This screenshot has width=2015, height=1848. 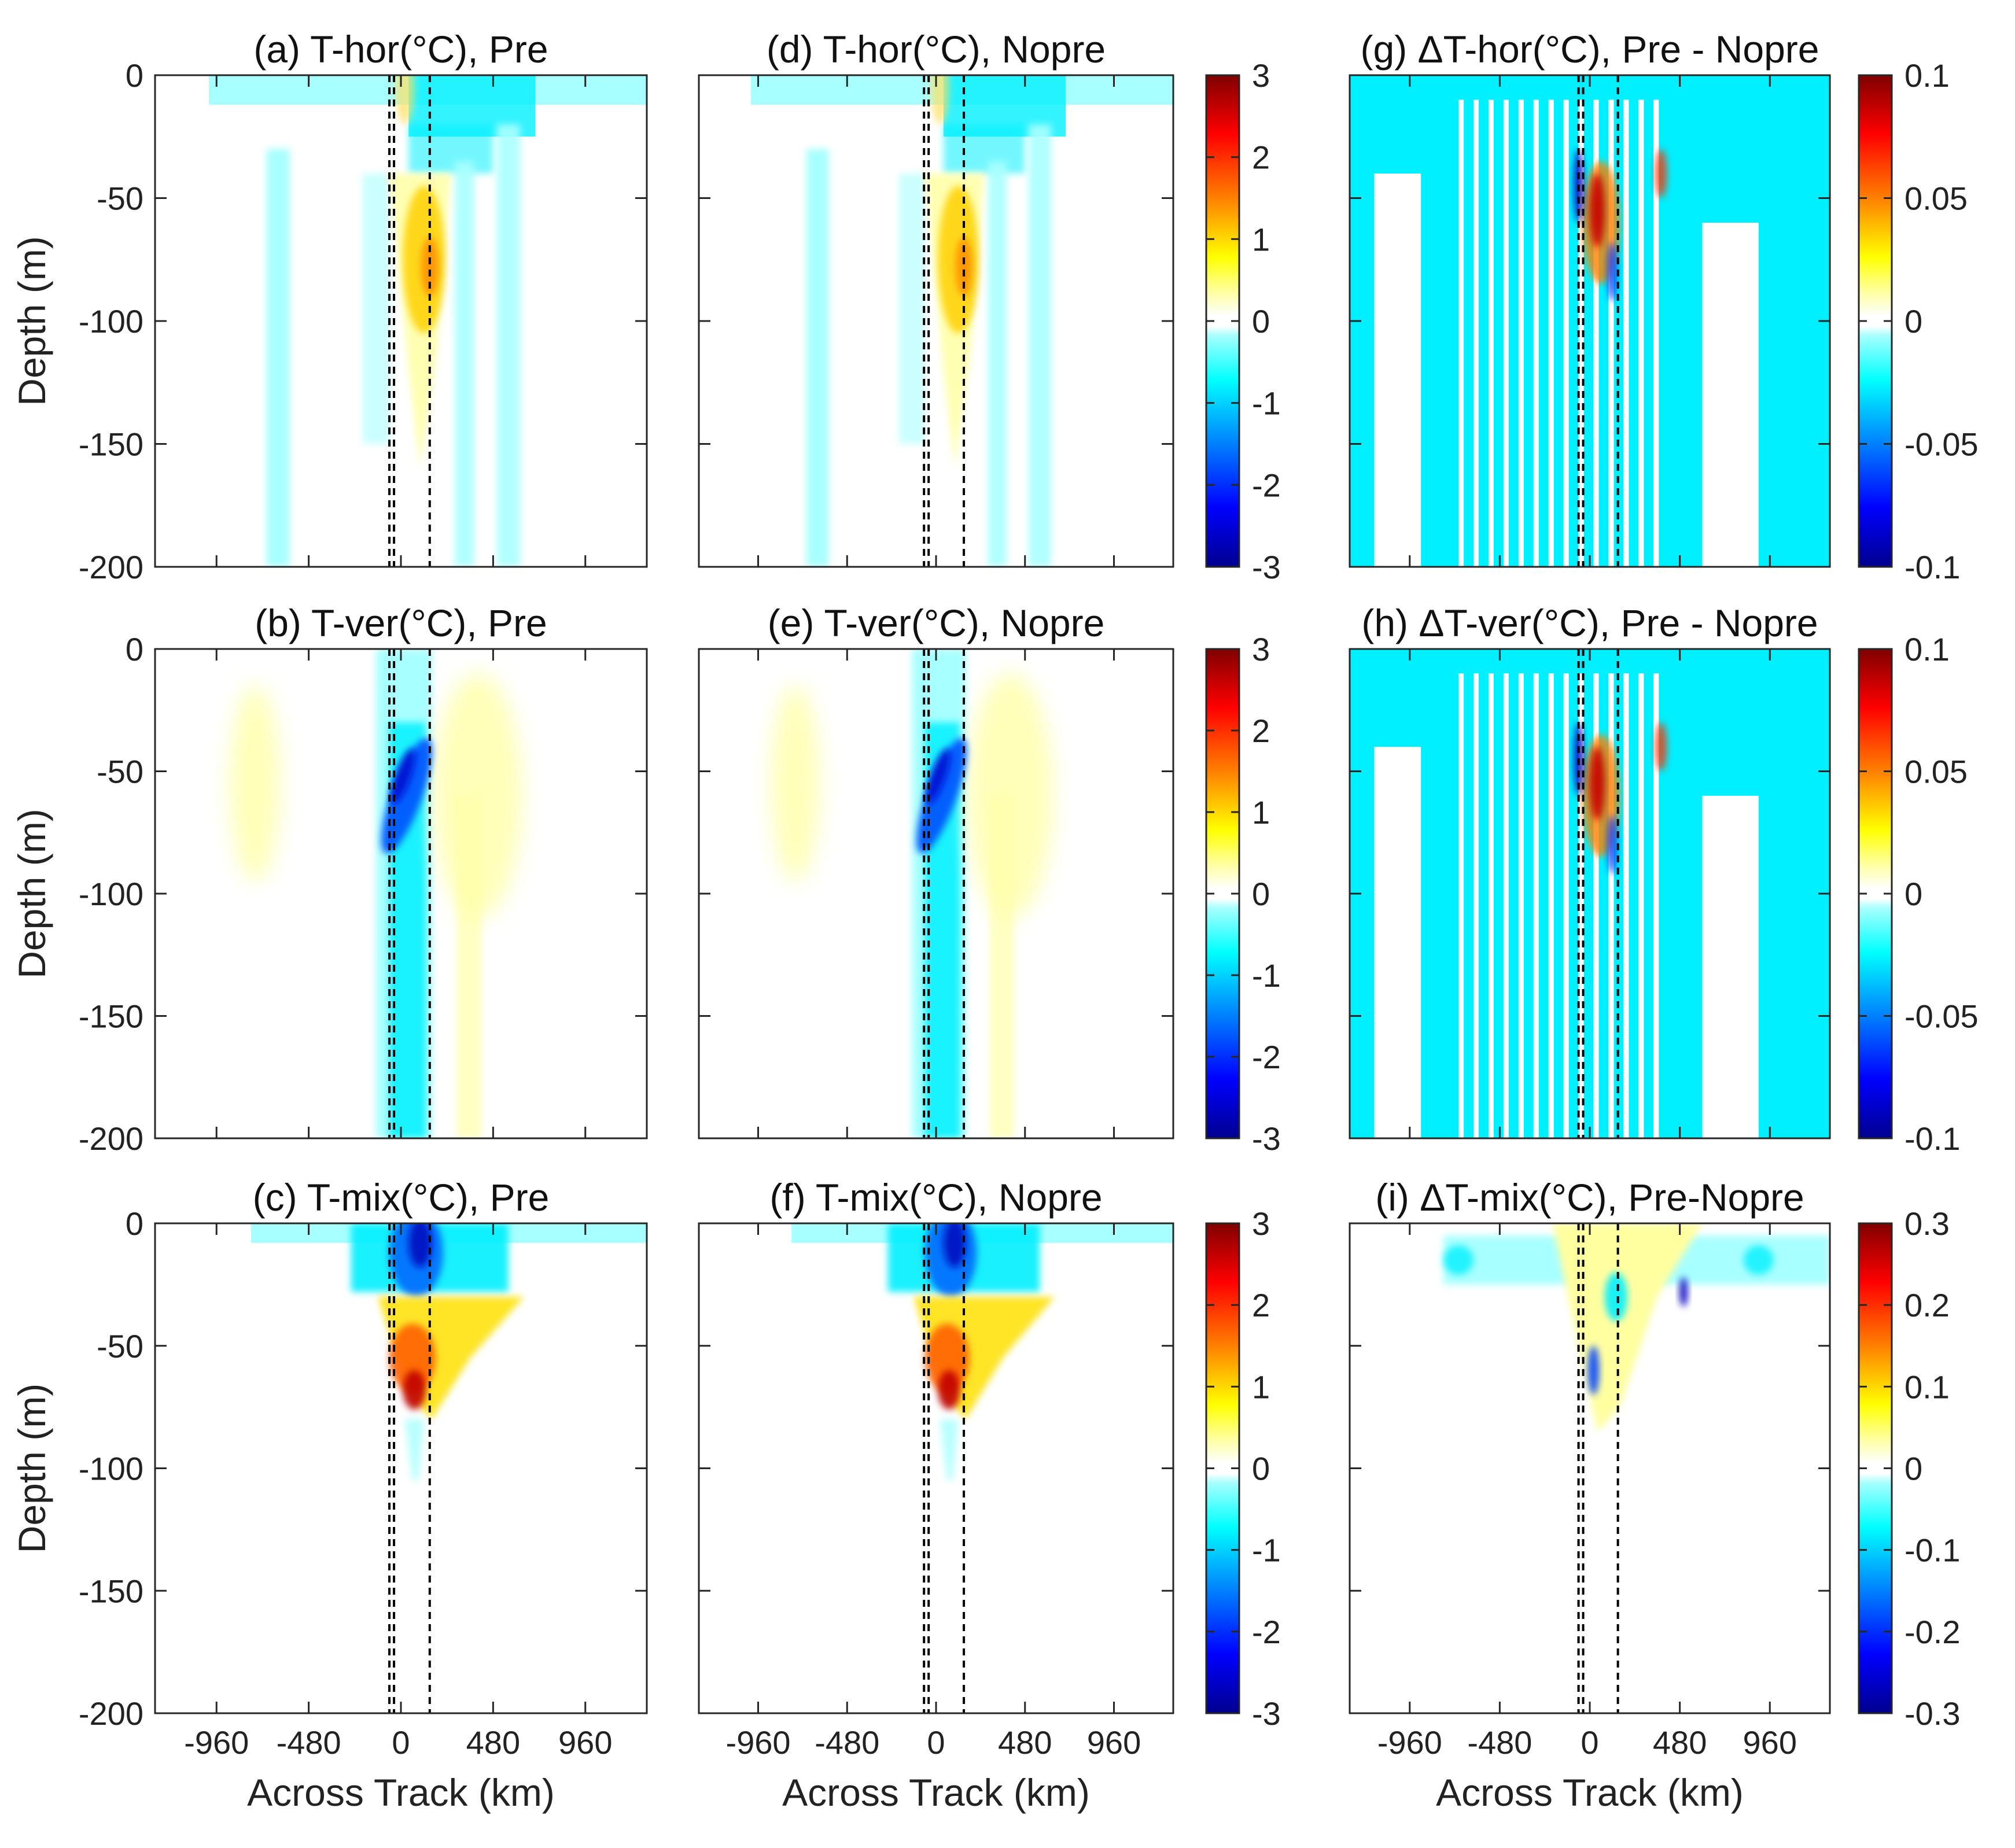 What do you see at coordinates (111, 894) in the screenshot?
I see `y-tick-label: -100` at bounding box center [111, 894].